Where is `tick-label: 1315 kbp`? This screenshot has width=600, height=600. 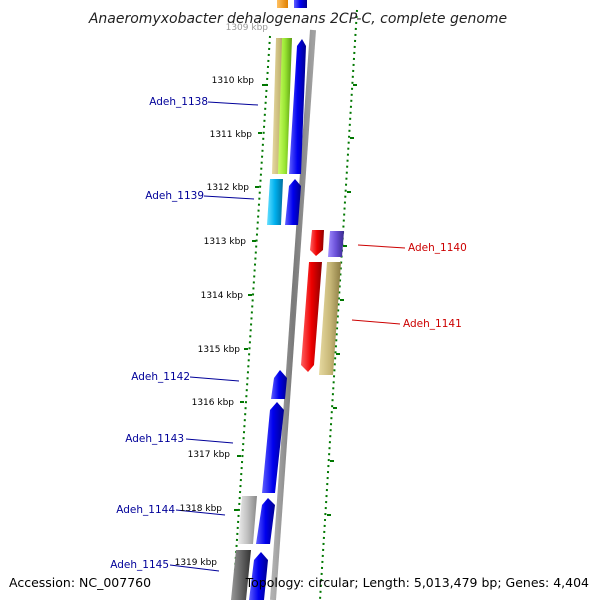
tick-label: 1315 kbp is located at coordinates (219, 350).